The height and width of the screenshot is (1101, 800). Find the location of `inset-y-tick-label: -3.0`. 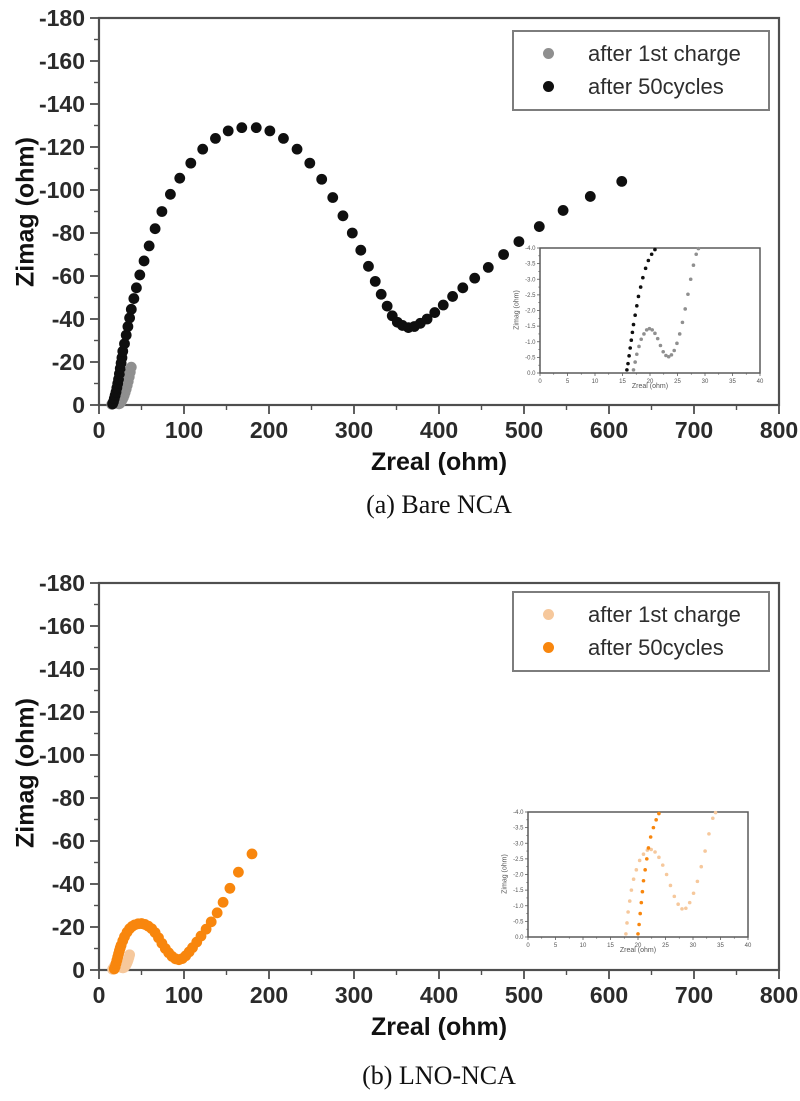

inset-y-tick-label: -3.0 is located at coordinates (530, 280).